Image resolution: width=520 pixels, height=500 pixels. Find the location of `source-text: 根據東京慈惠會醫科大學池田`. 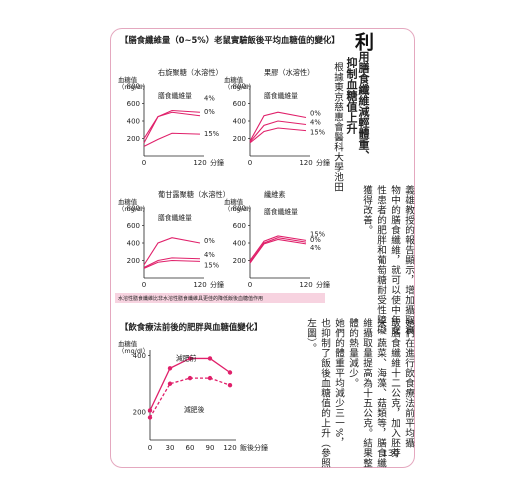

source-text: 根據東京慈惠會醫科大學池田 is located at coordinates (337, 127).